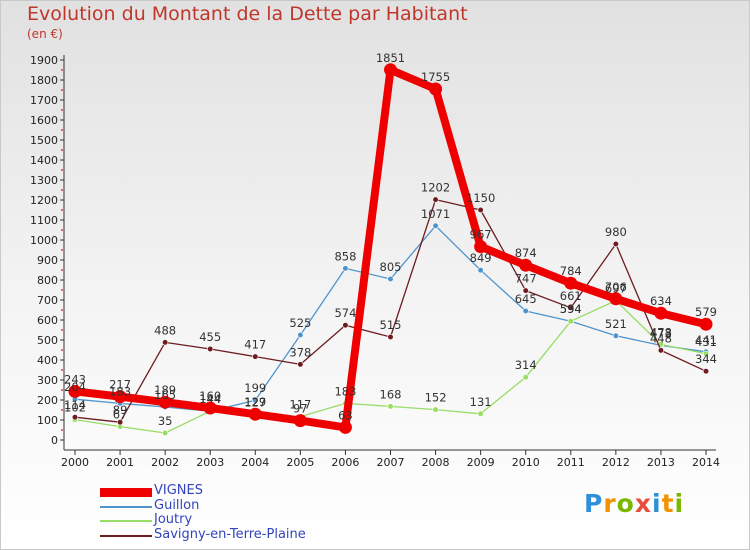 This screenshot has height=550, width=750. I want to click on y-tick-label: 500, so click(47, 340).